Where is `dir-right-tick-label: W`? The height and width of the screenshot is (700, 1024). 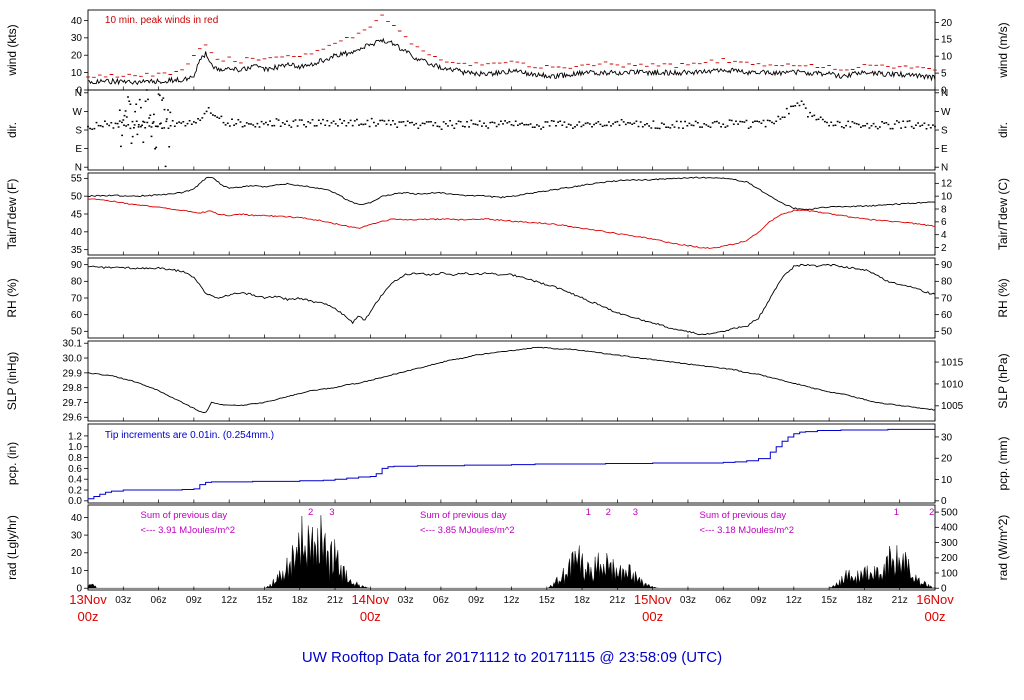
dir-right-tick-label: W is located at coordinates (946, 112).